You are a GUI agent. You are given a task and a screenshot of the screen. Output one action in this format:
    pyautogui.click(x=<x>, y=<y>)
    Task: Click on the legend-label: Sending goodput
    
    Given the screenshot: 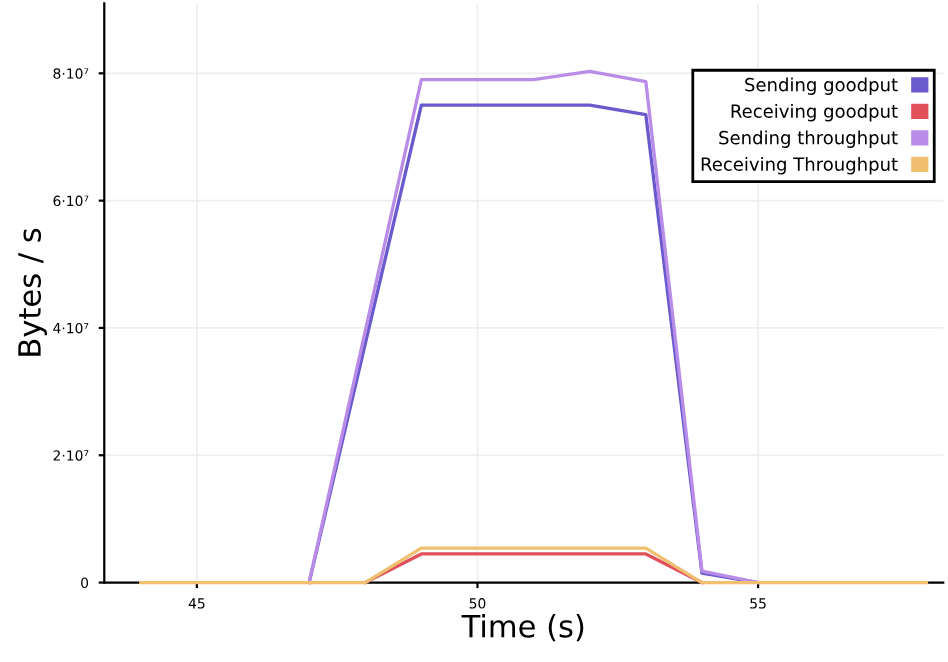 What is the action you would take?
    pyautogui.click(x=821, y=86)
    